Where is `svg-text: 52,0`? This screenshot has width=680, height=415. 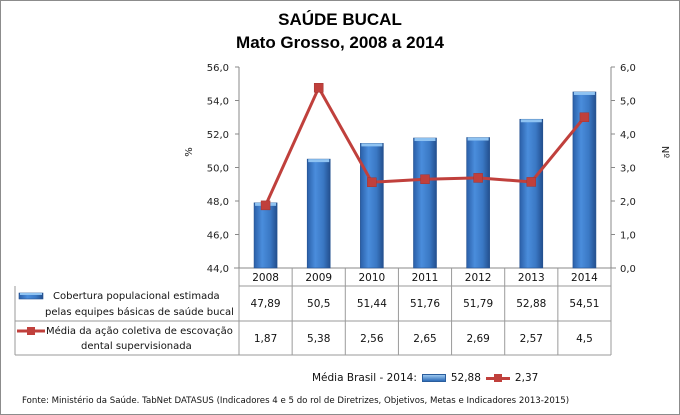 svg-text: 52,0 is located at coordinates (218, 135).